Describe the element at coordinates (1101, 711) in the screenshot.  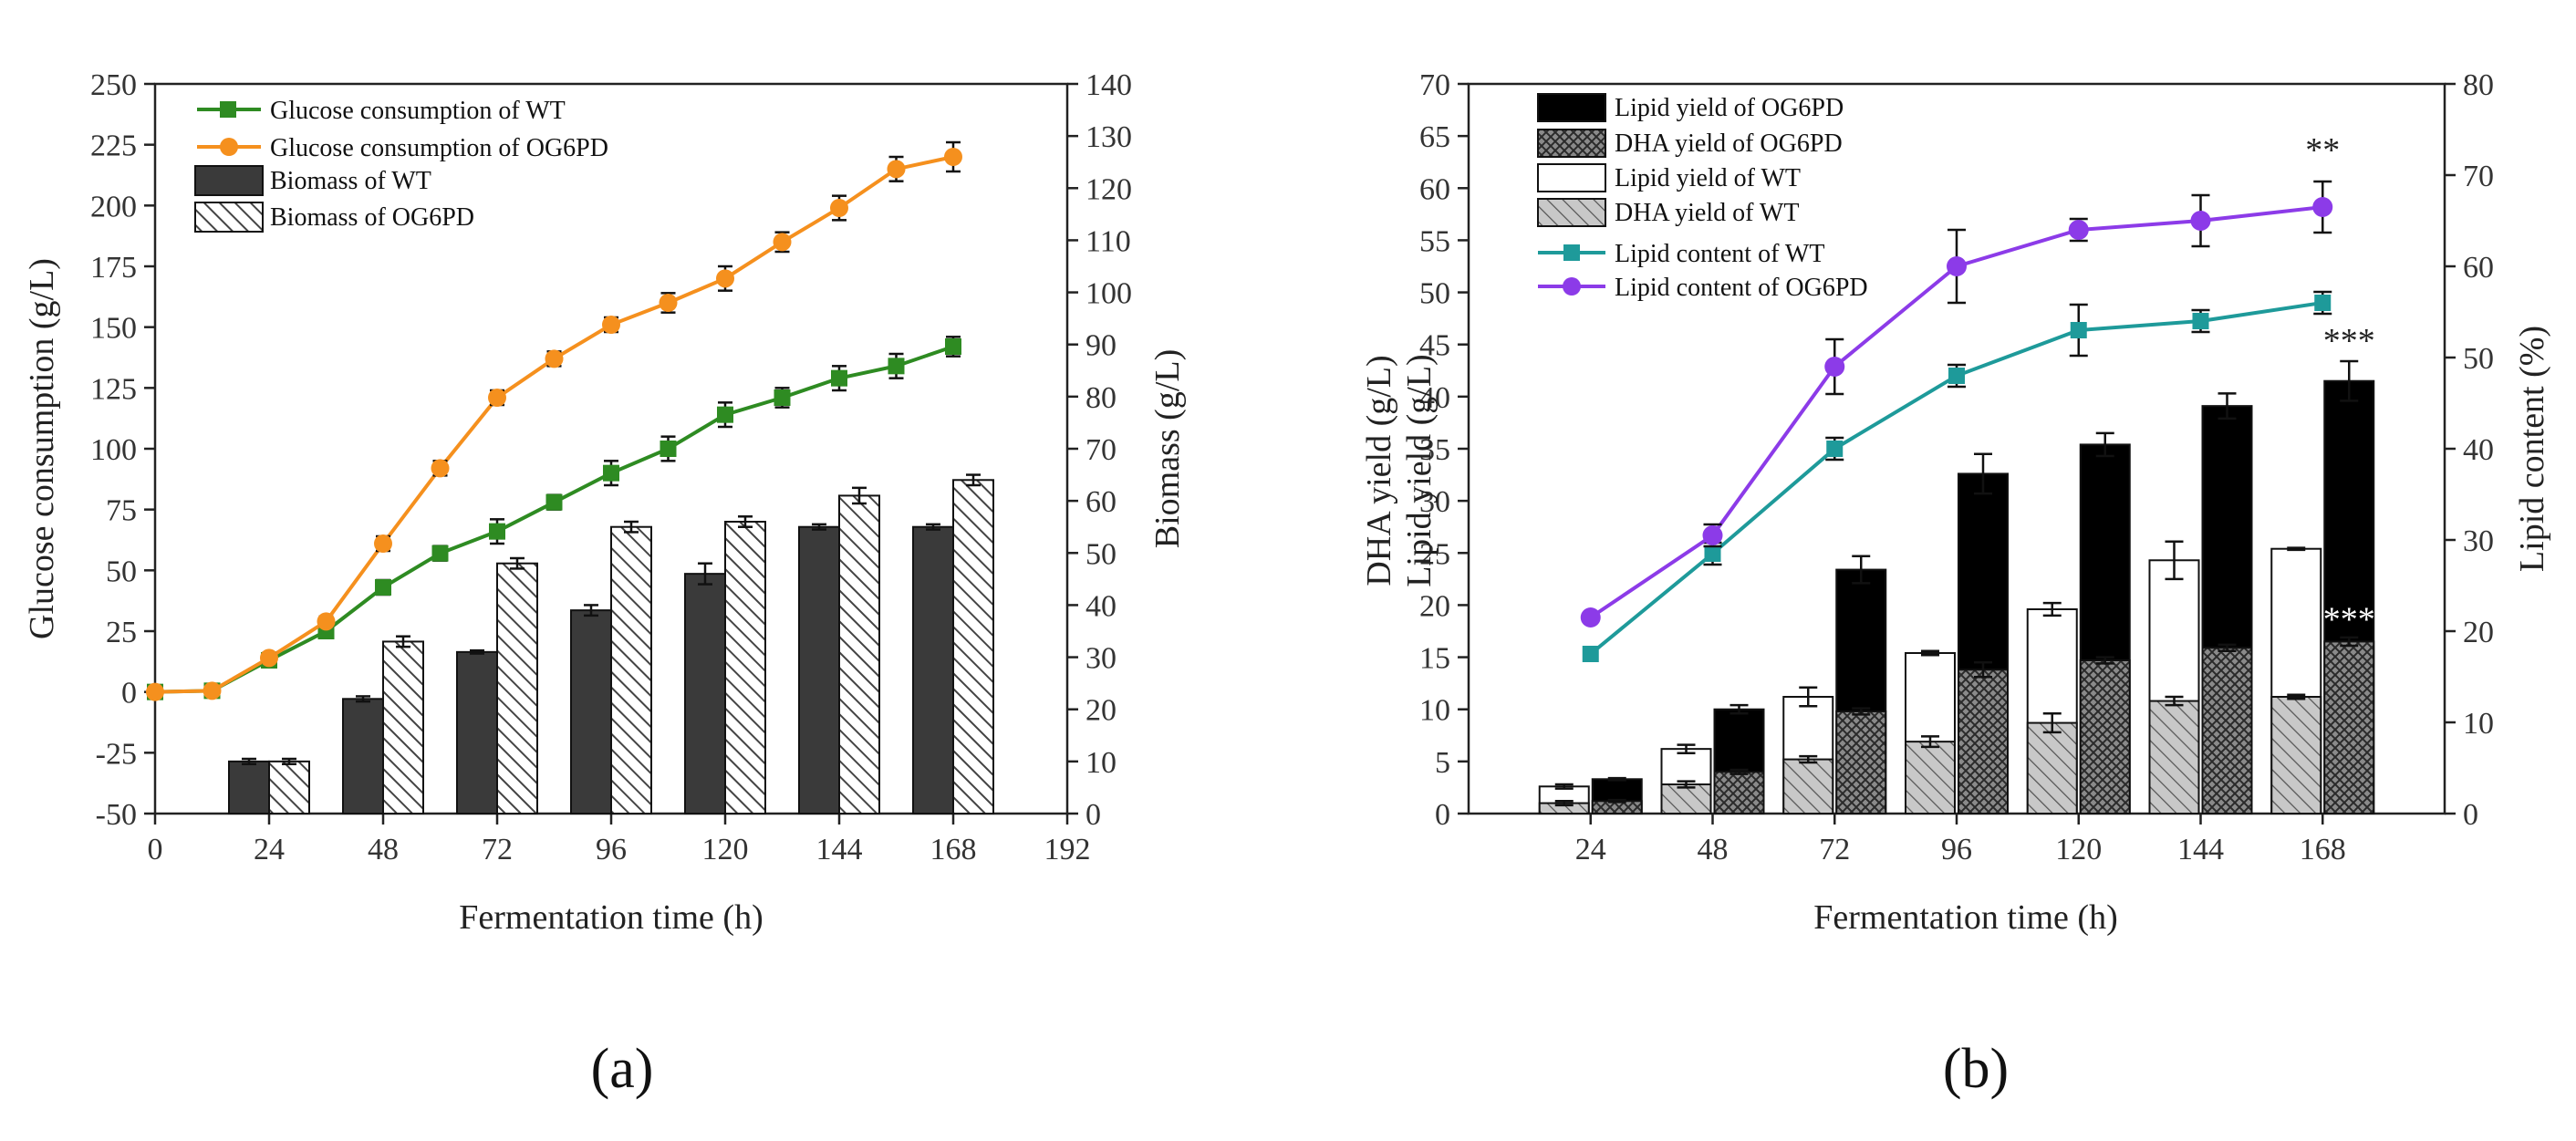
I see `a-y-right-tick-label: 20` at that location.